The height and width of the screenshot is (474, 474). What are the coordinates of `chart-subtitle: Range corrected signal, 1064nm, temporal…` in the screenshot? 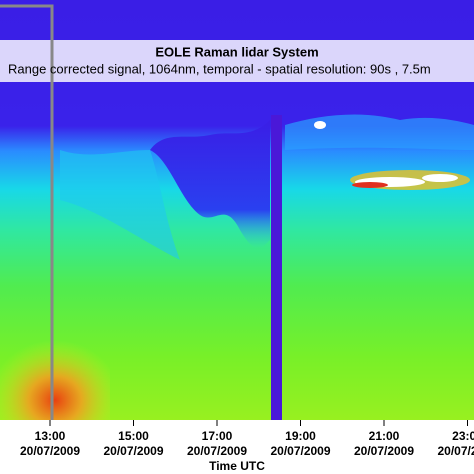 It's located at (219, 68).